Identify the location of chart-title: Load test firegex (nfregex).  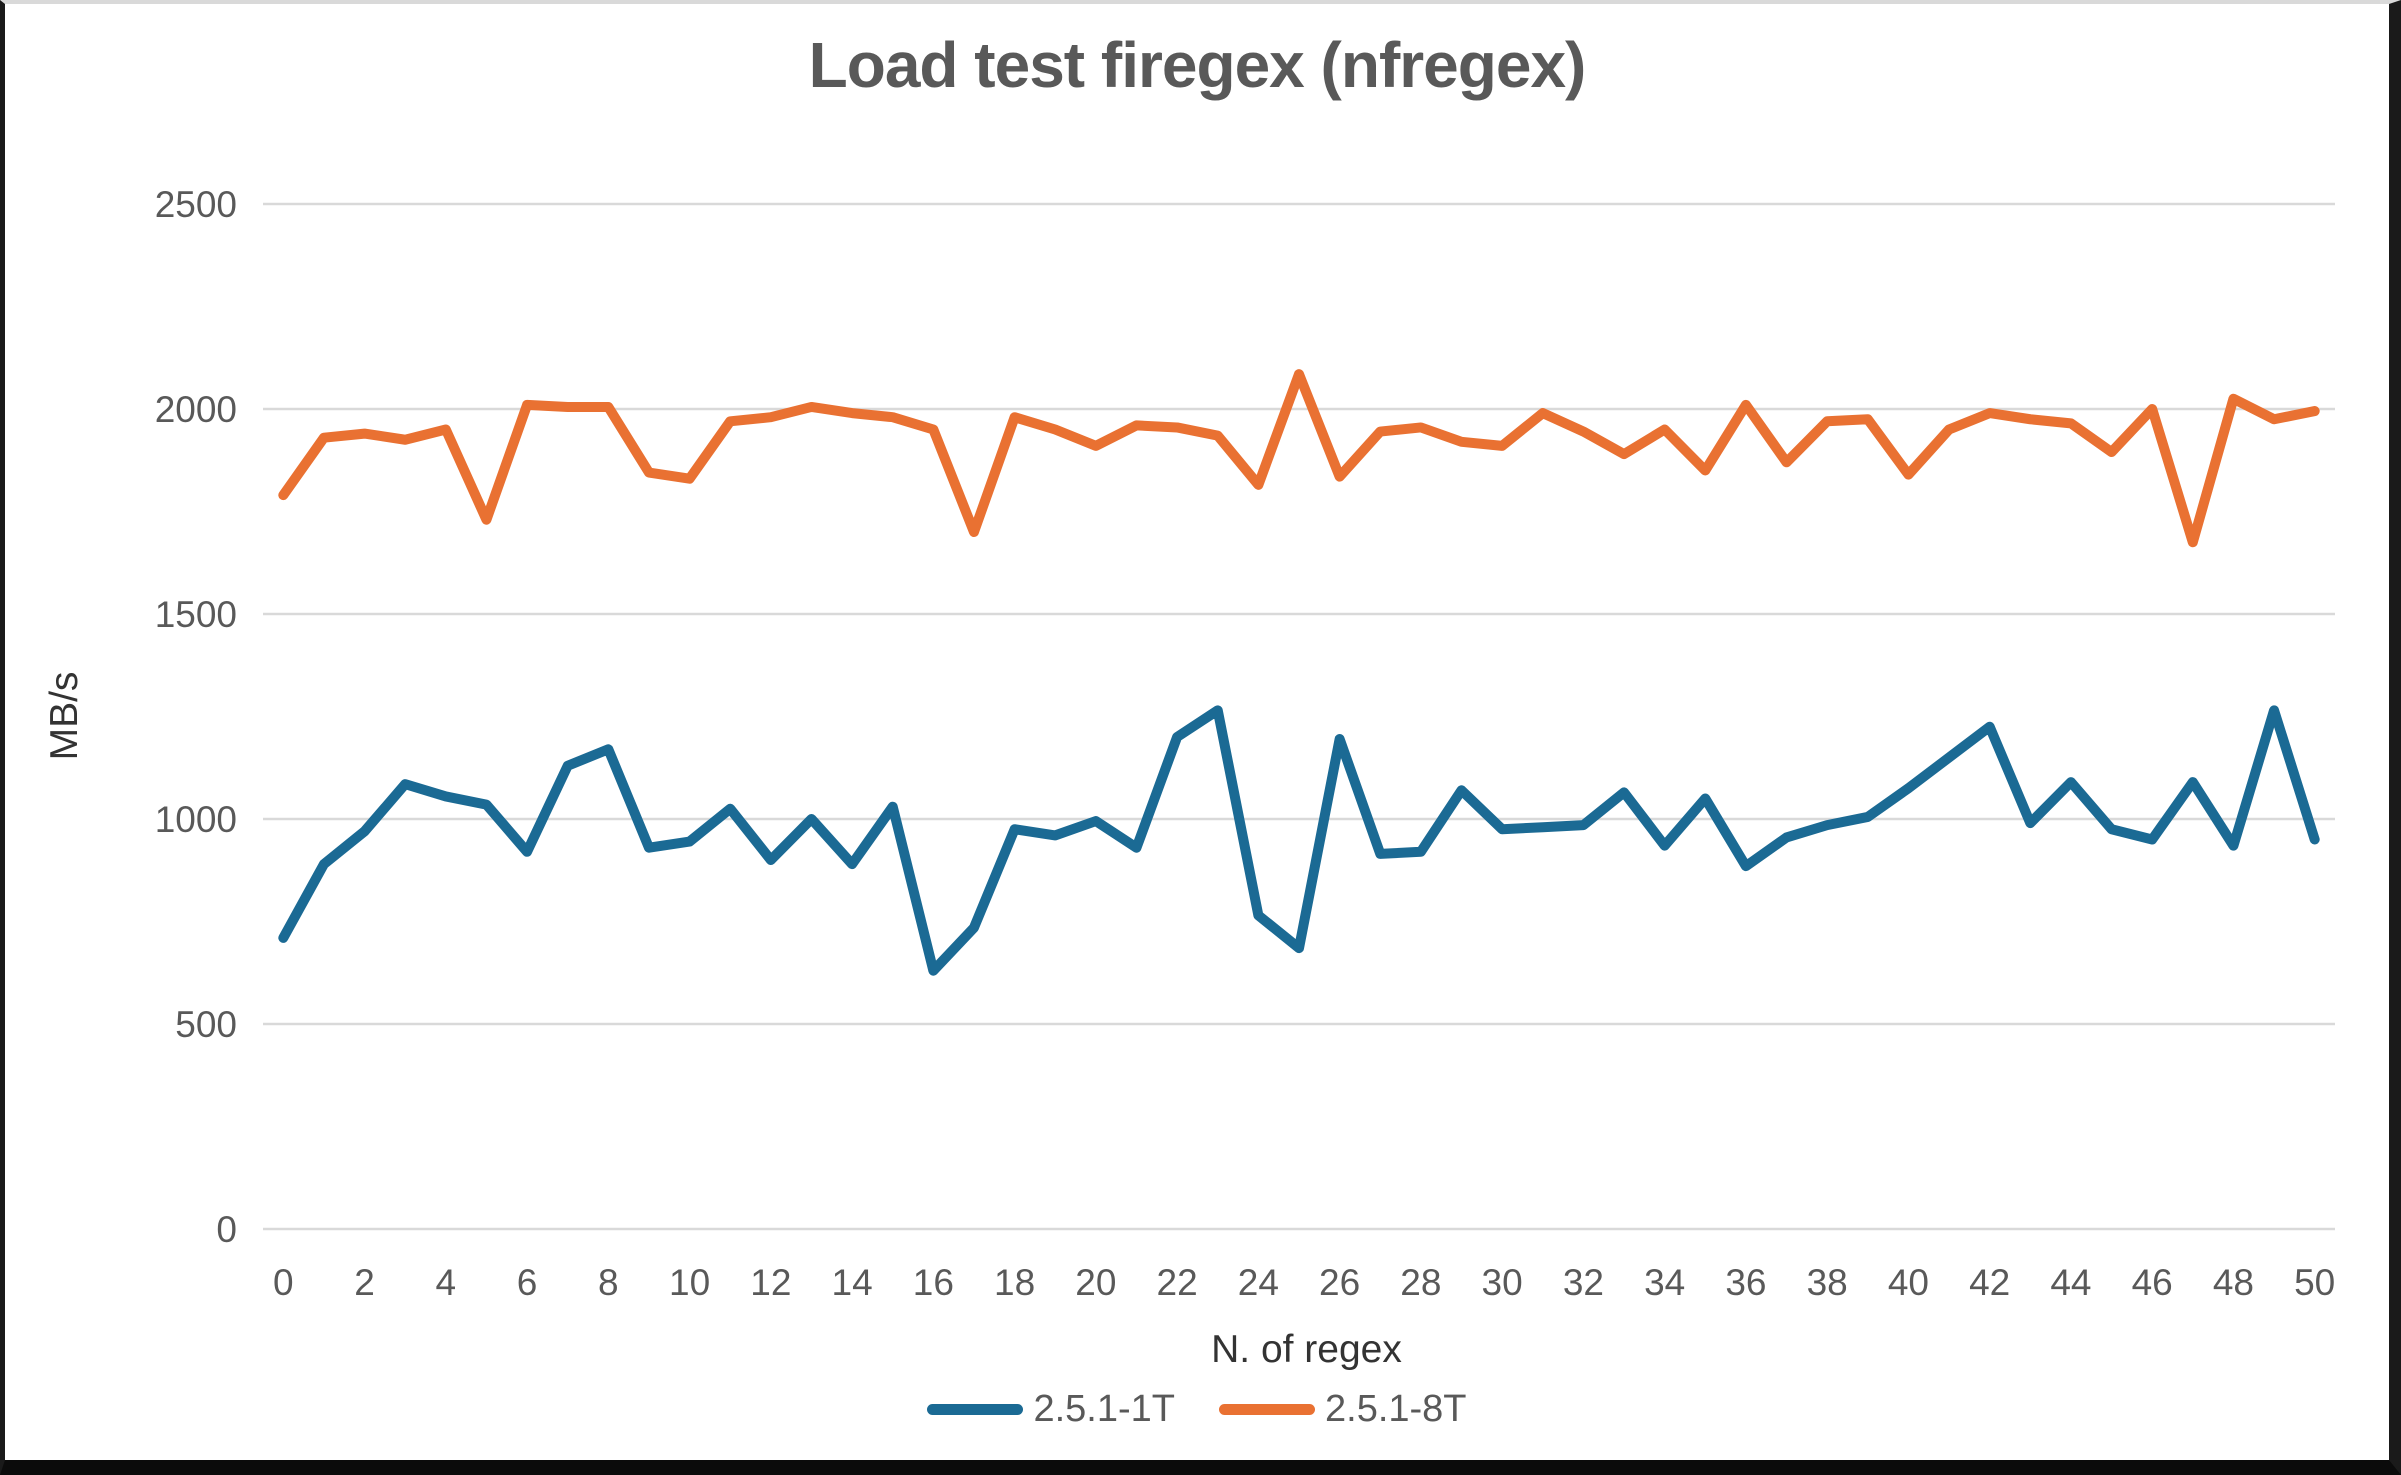
(1197, 65).